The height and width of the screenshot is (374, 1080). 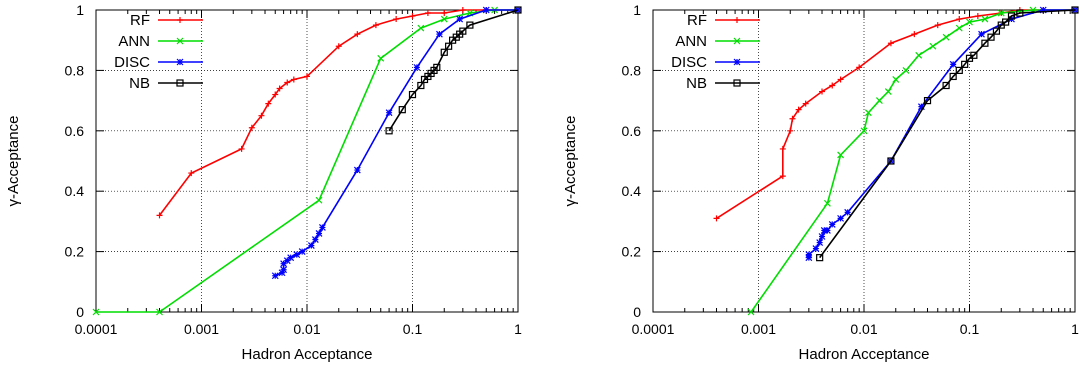 I want to click on legend-marker-rf, so click(x=180, y=20).